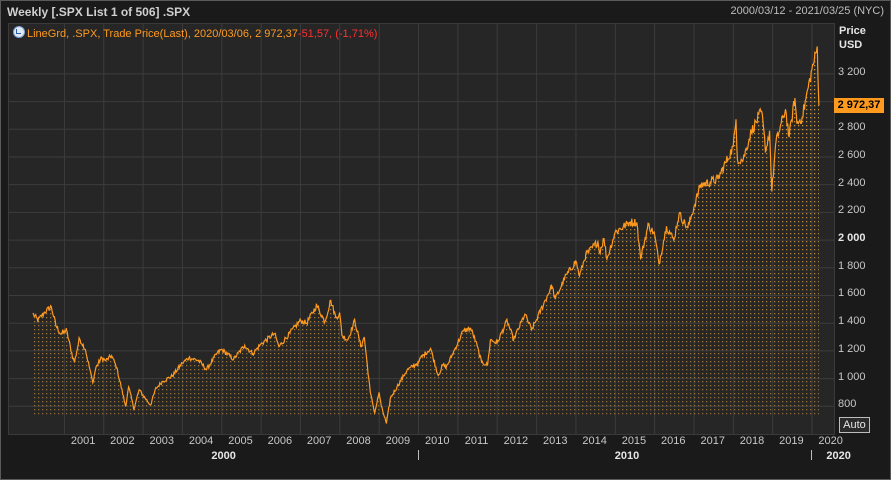  I want to click on auto-scale-button: Auto, so click(854, 425).